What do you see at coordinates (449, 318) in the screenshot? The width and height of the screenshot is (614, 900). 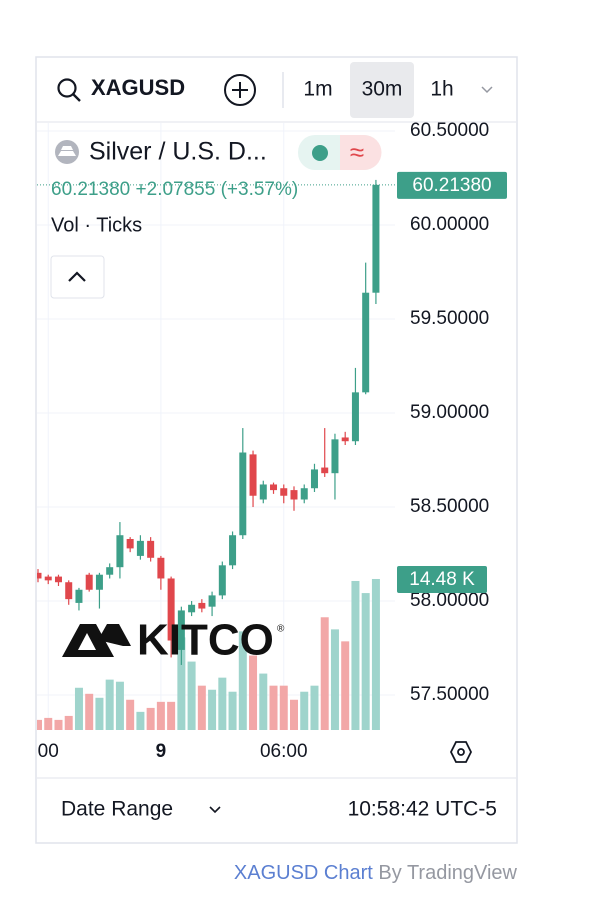 I see `y-tick-label: 59.50000` at bounding box center [449, 318].